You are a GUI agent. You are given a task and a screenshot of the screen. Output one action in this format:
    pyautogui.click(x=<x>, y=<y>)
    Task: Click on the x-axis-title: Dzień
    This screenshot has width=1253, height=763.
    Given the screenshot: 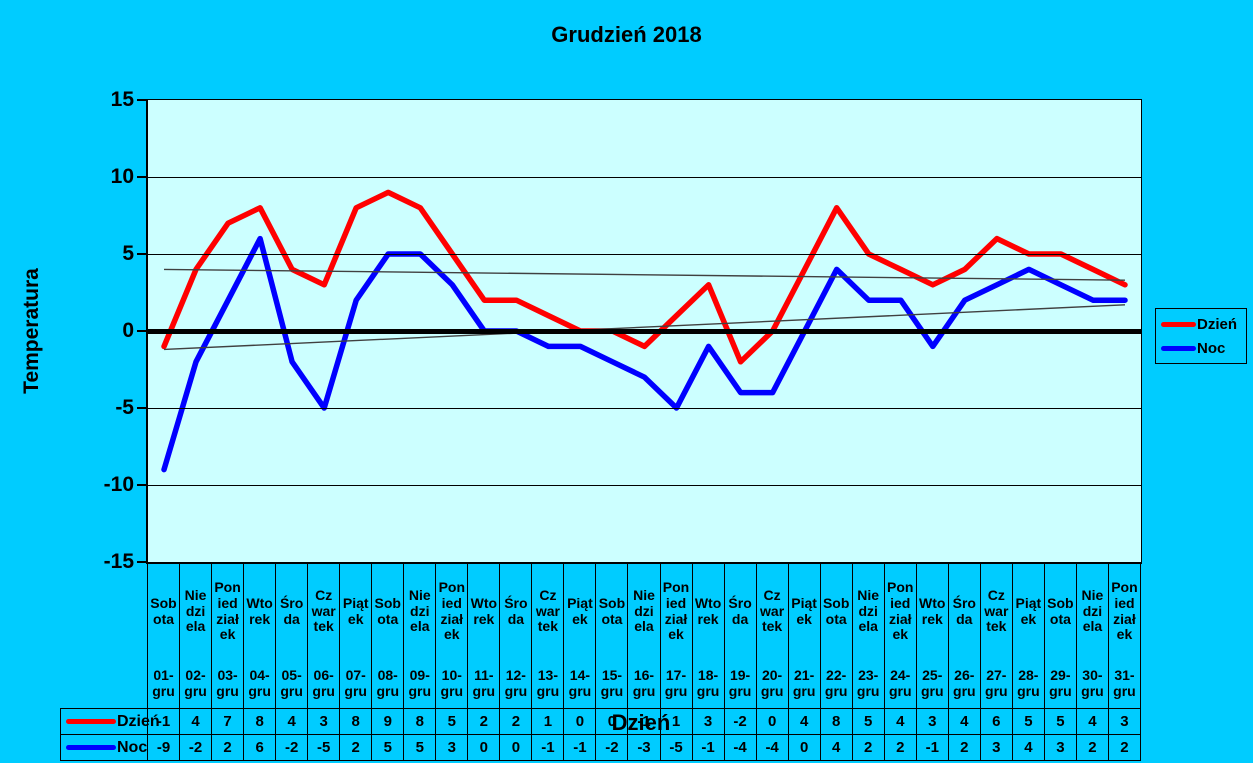 What is the action you would take?
    pyautogui.click(x=641, y=722)
    